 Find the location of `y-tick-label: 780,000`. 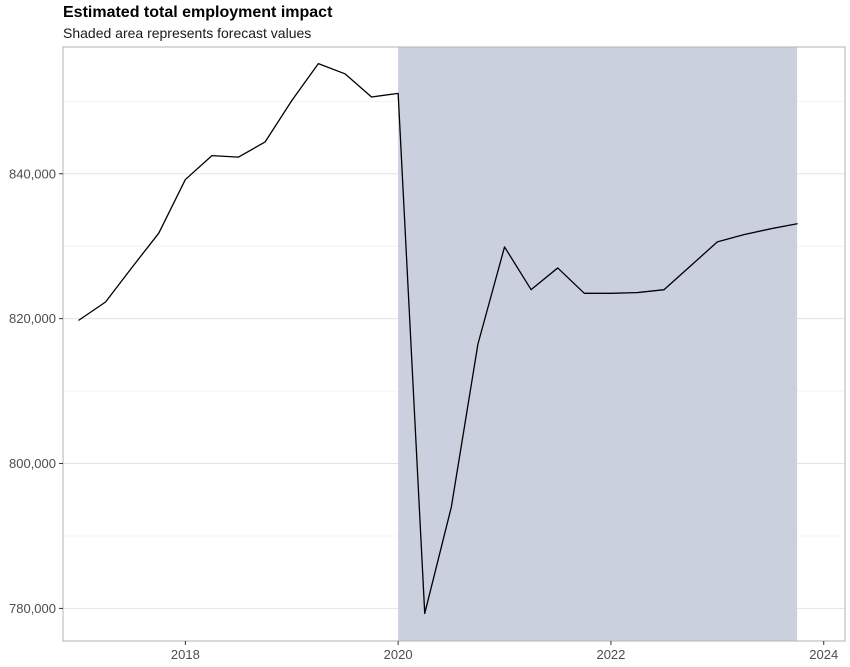

y-tick-label: 780,000 is located at coordinates (32, 608).